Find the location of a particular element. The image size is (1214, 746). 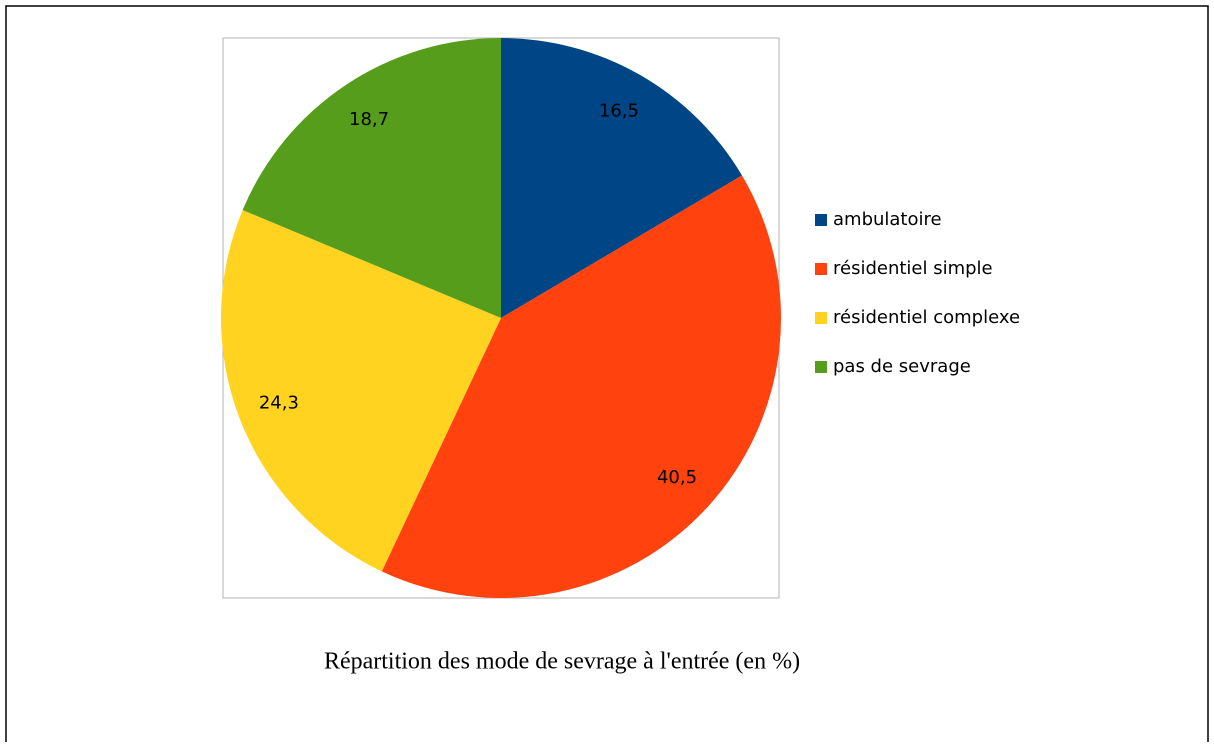

legend-label: ambulatoire is located at coordinates (887, 219).